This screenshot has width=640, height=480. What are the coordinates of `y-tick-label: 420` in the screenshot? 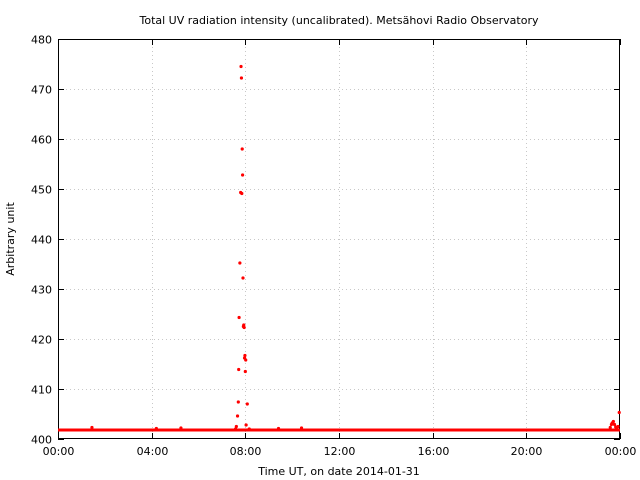 It's located at (41, 340).